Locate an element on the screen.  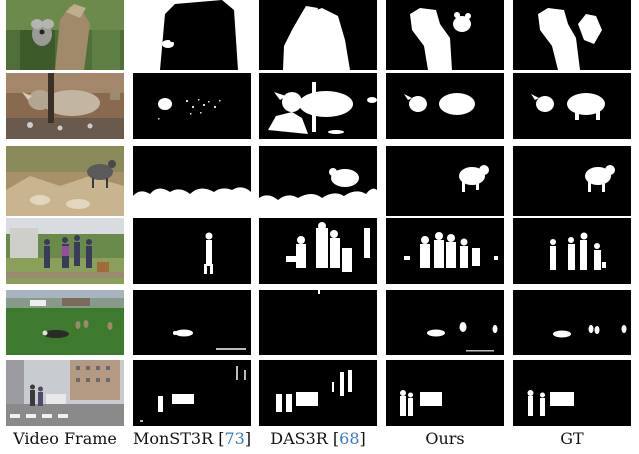
video-frame-people is located at coordinates (65, 251).